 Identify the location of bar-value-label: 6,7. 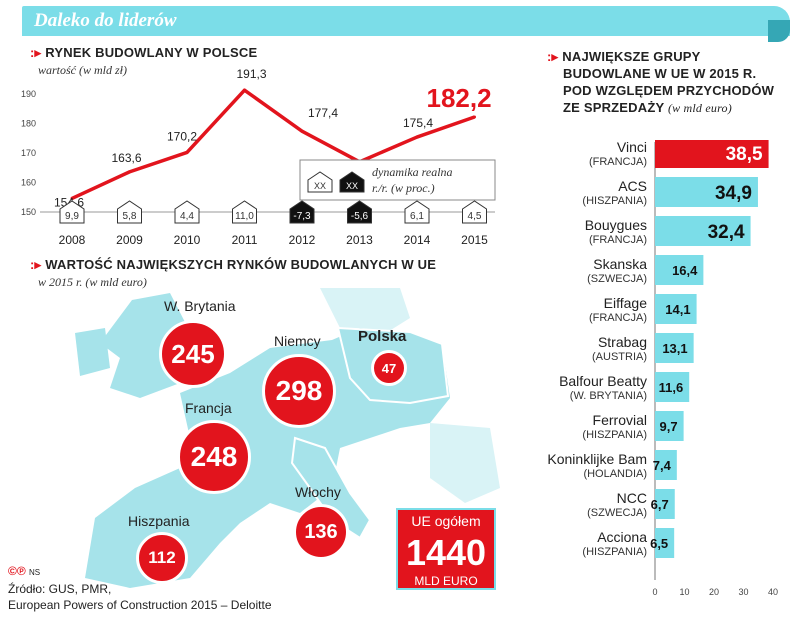
(660, 504).